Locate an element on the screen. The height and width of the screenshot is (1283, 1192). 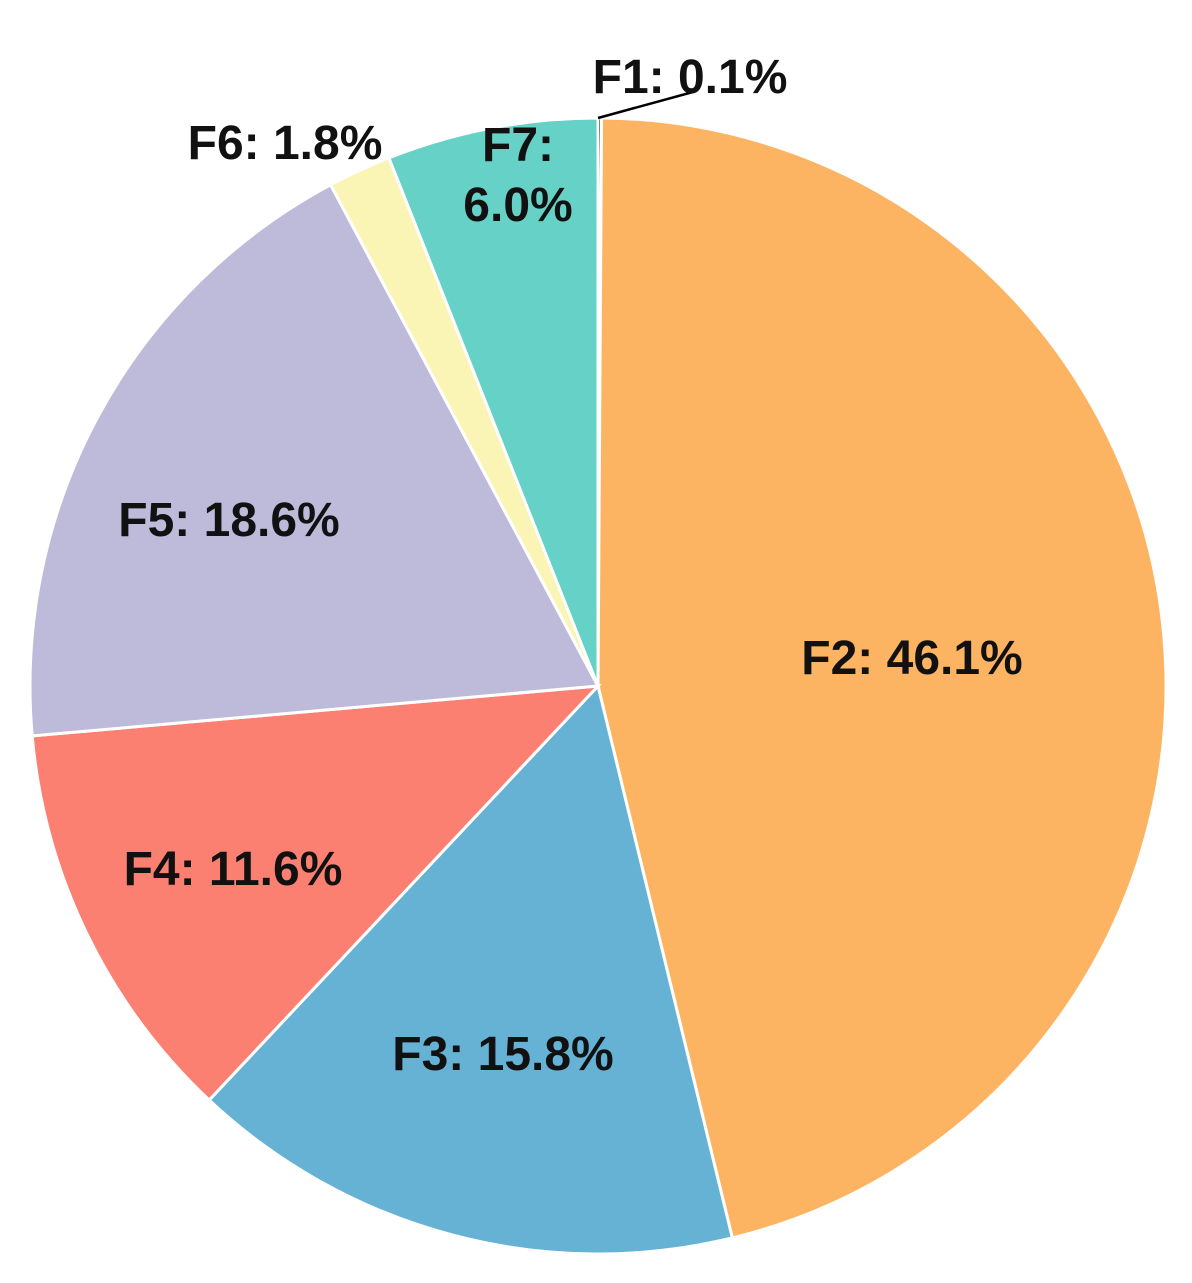
slice-label-f7: F7: 6.0% is located at coordinates (517, 175).